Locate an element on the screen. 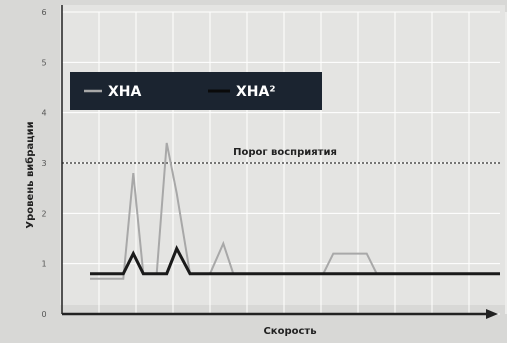 The width and height of the screenshot is (507, 343). legend-label-xha2: XHA² is located at coordinates (255, 92).